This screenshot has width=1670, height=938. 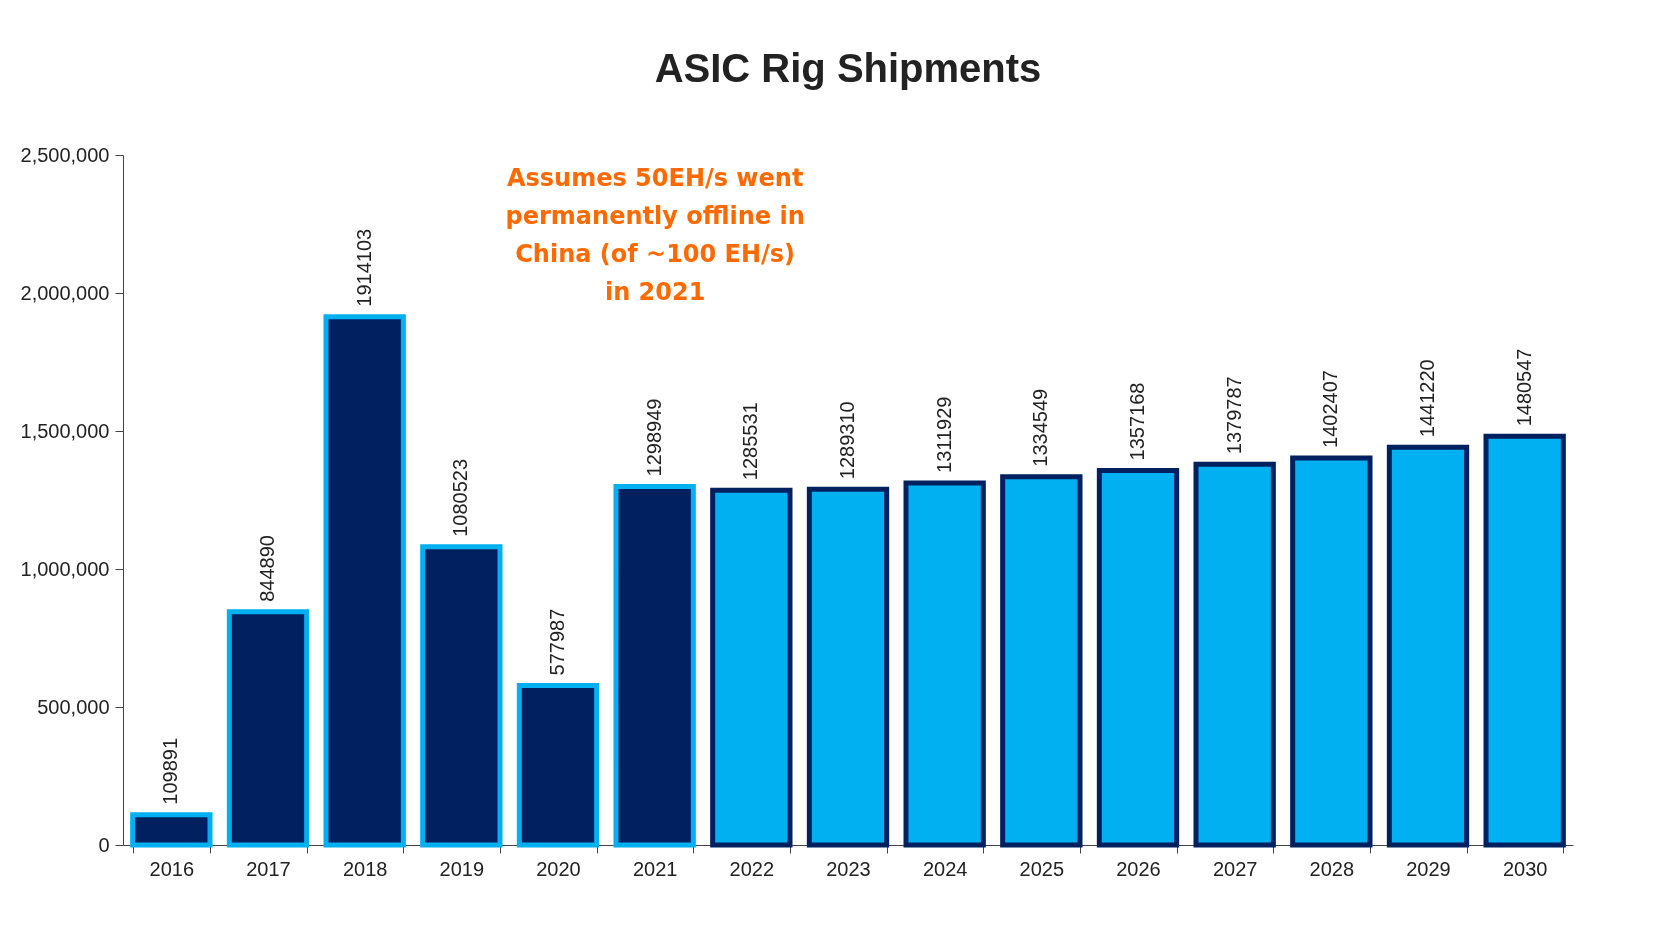 I want to click on y-tick-label: 2,500,000, so click(x=65, y=154).